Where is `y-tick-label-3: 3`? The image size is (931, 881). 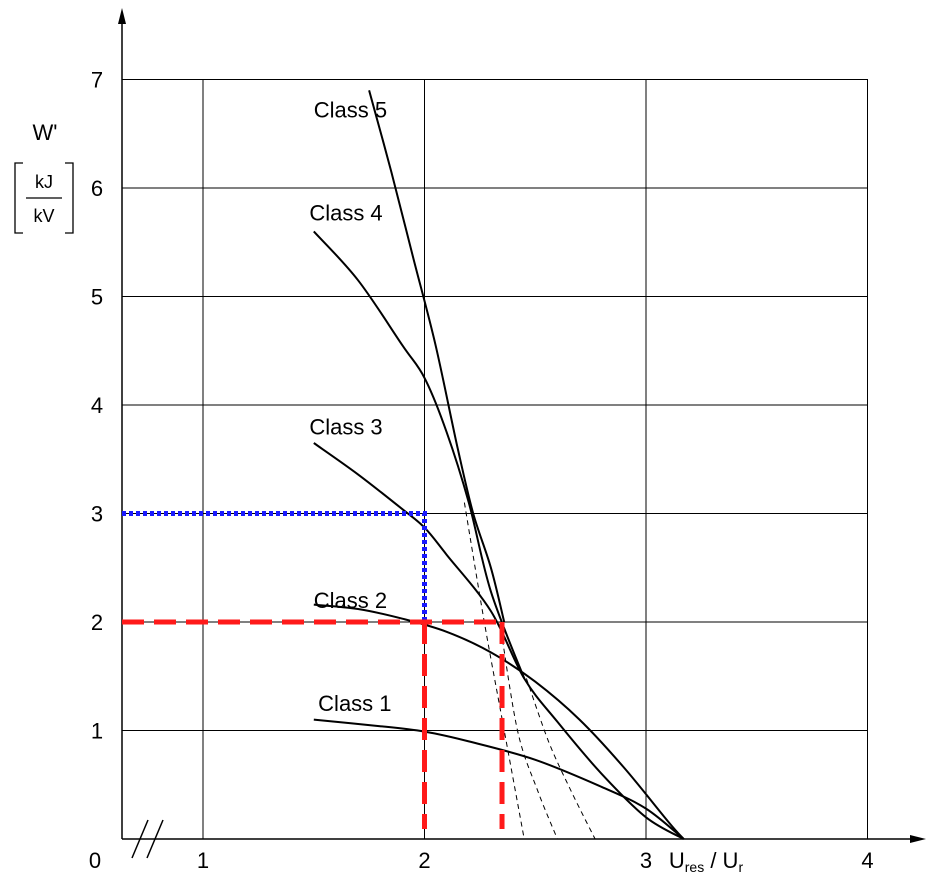 y-tick-label-3: 3 is located at coordinates (97, 514).